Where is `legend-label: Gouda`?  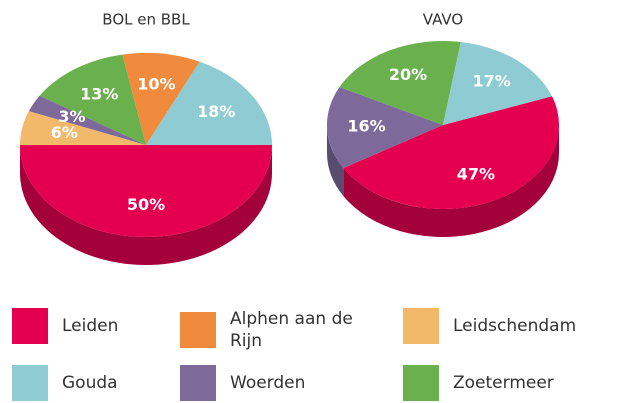 legend-label: Gouda is located at coordinates (90, 383).